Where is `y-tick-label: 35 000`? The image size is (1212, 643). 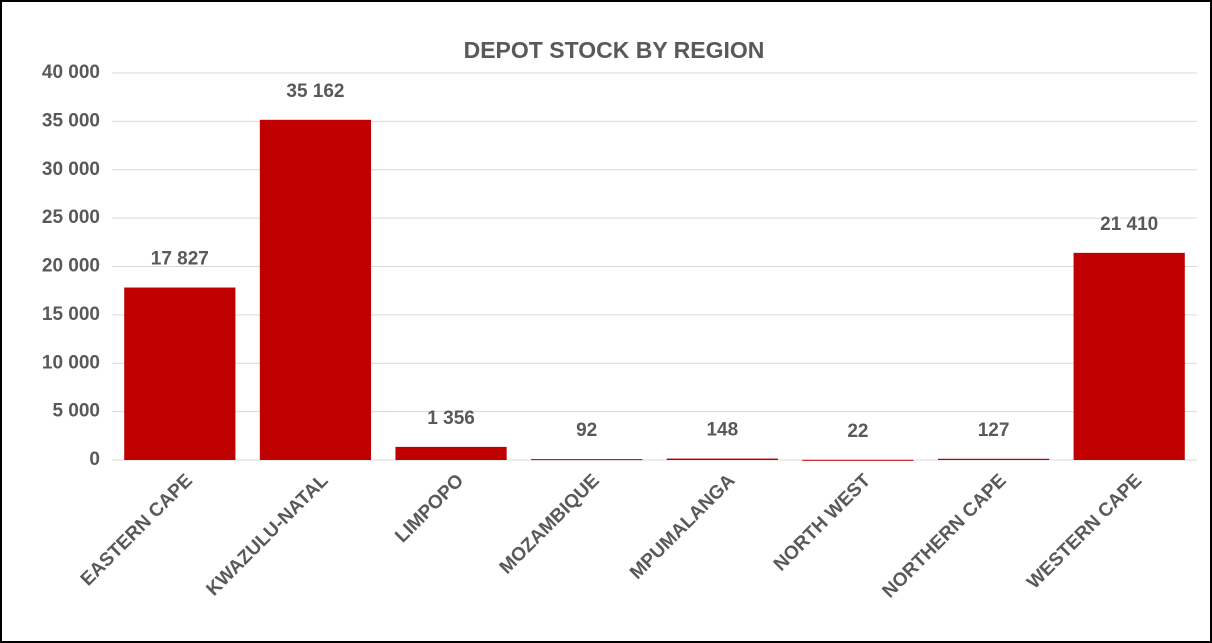
y-tick-label: 35 000 is located at coordinates (71, 120).